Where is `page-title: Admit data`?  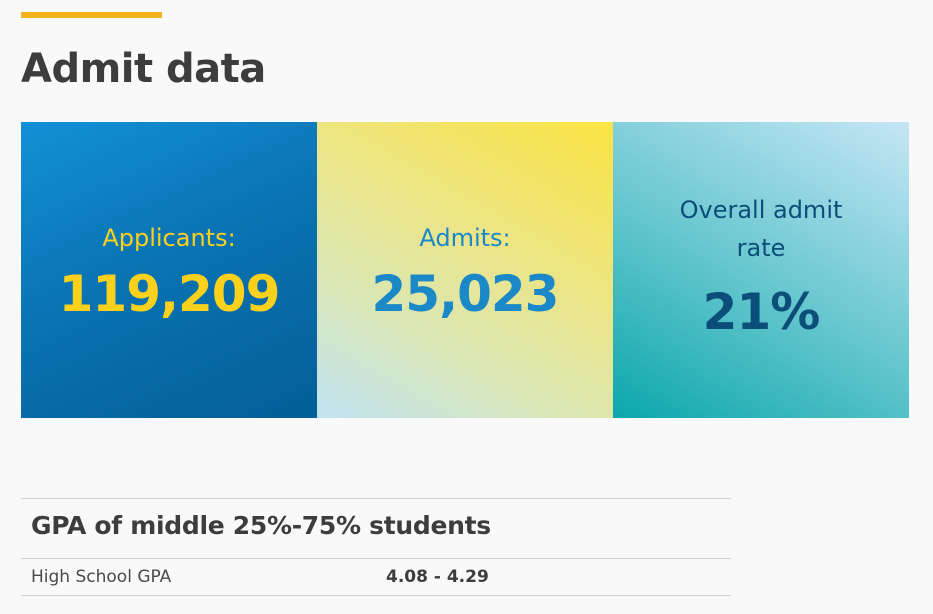
page-title: Admit data is located at coordinates (143, 69).